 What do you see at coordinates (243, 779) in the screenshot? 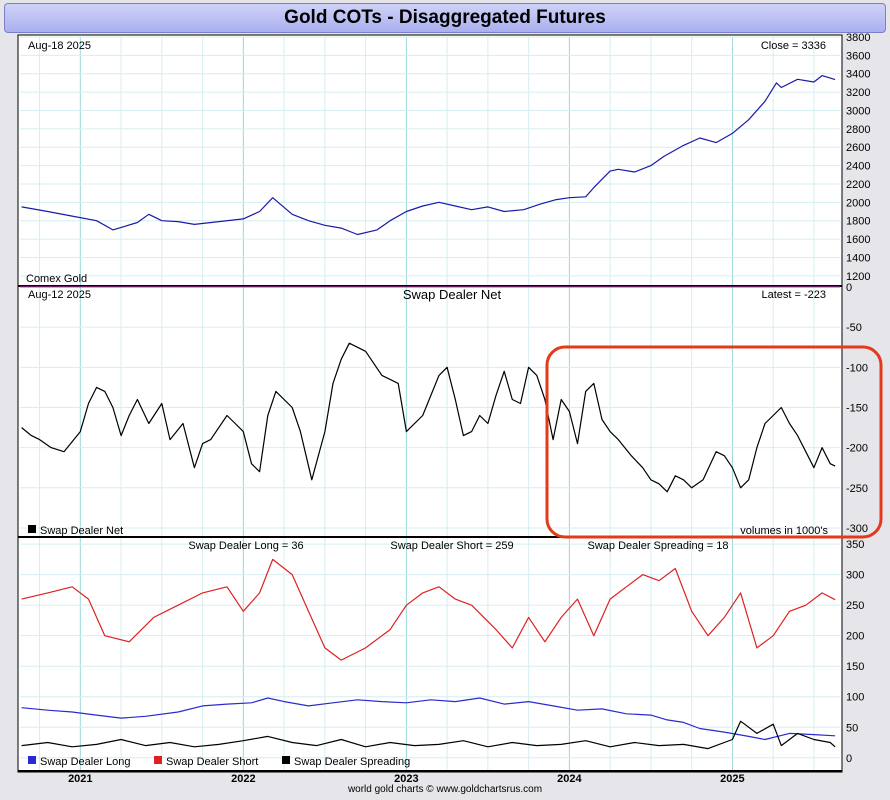
I see `x-tick-label: 2022` at bounding box center [243, 779].